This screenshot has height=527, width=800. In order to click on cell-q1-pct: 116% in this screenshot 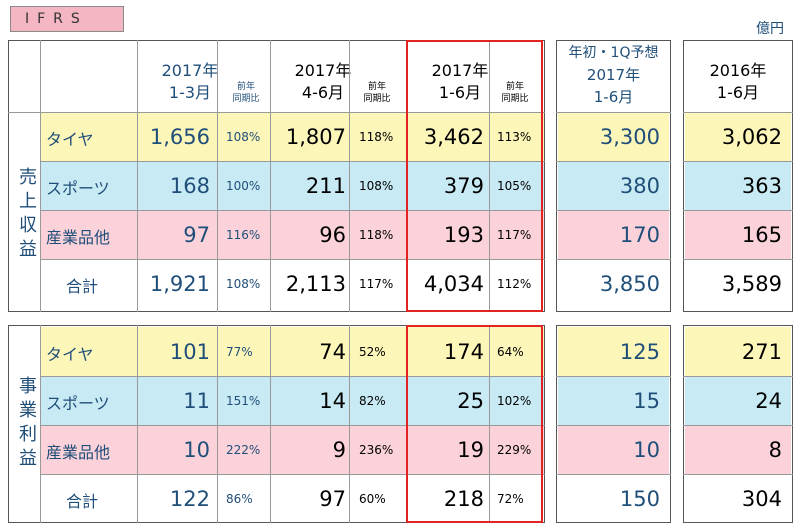, I will do `click(243, 234)`.